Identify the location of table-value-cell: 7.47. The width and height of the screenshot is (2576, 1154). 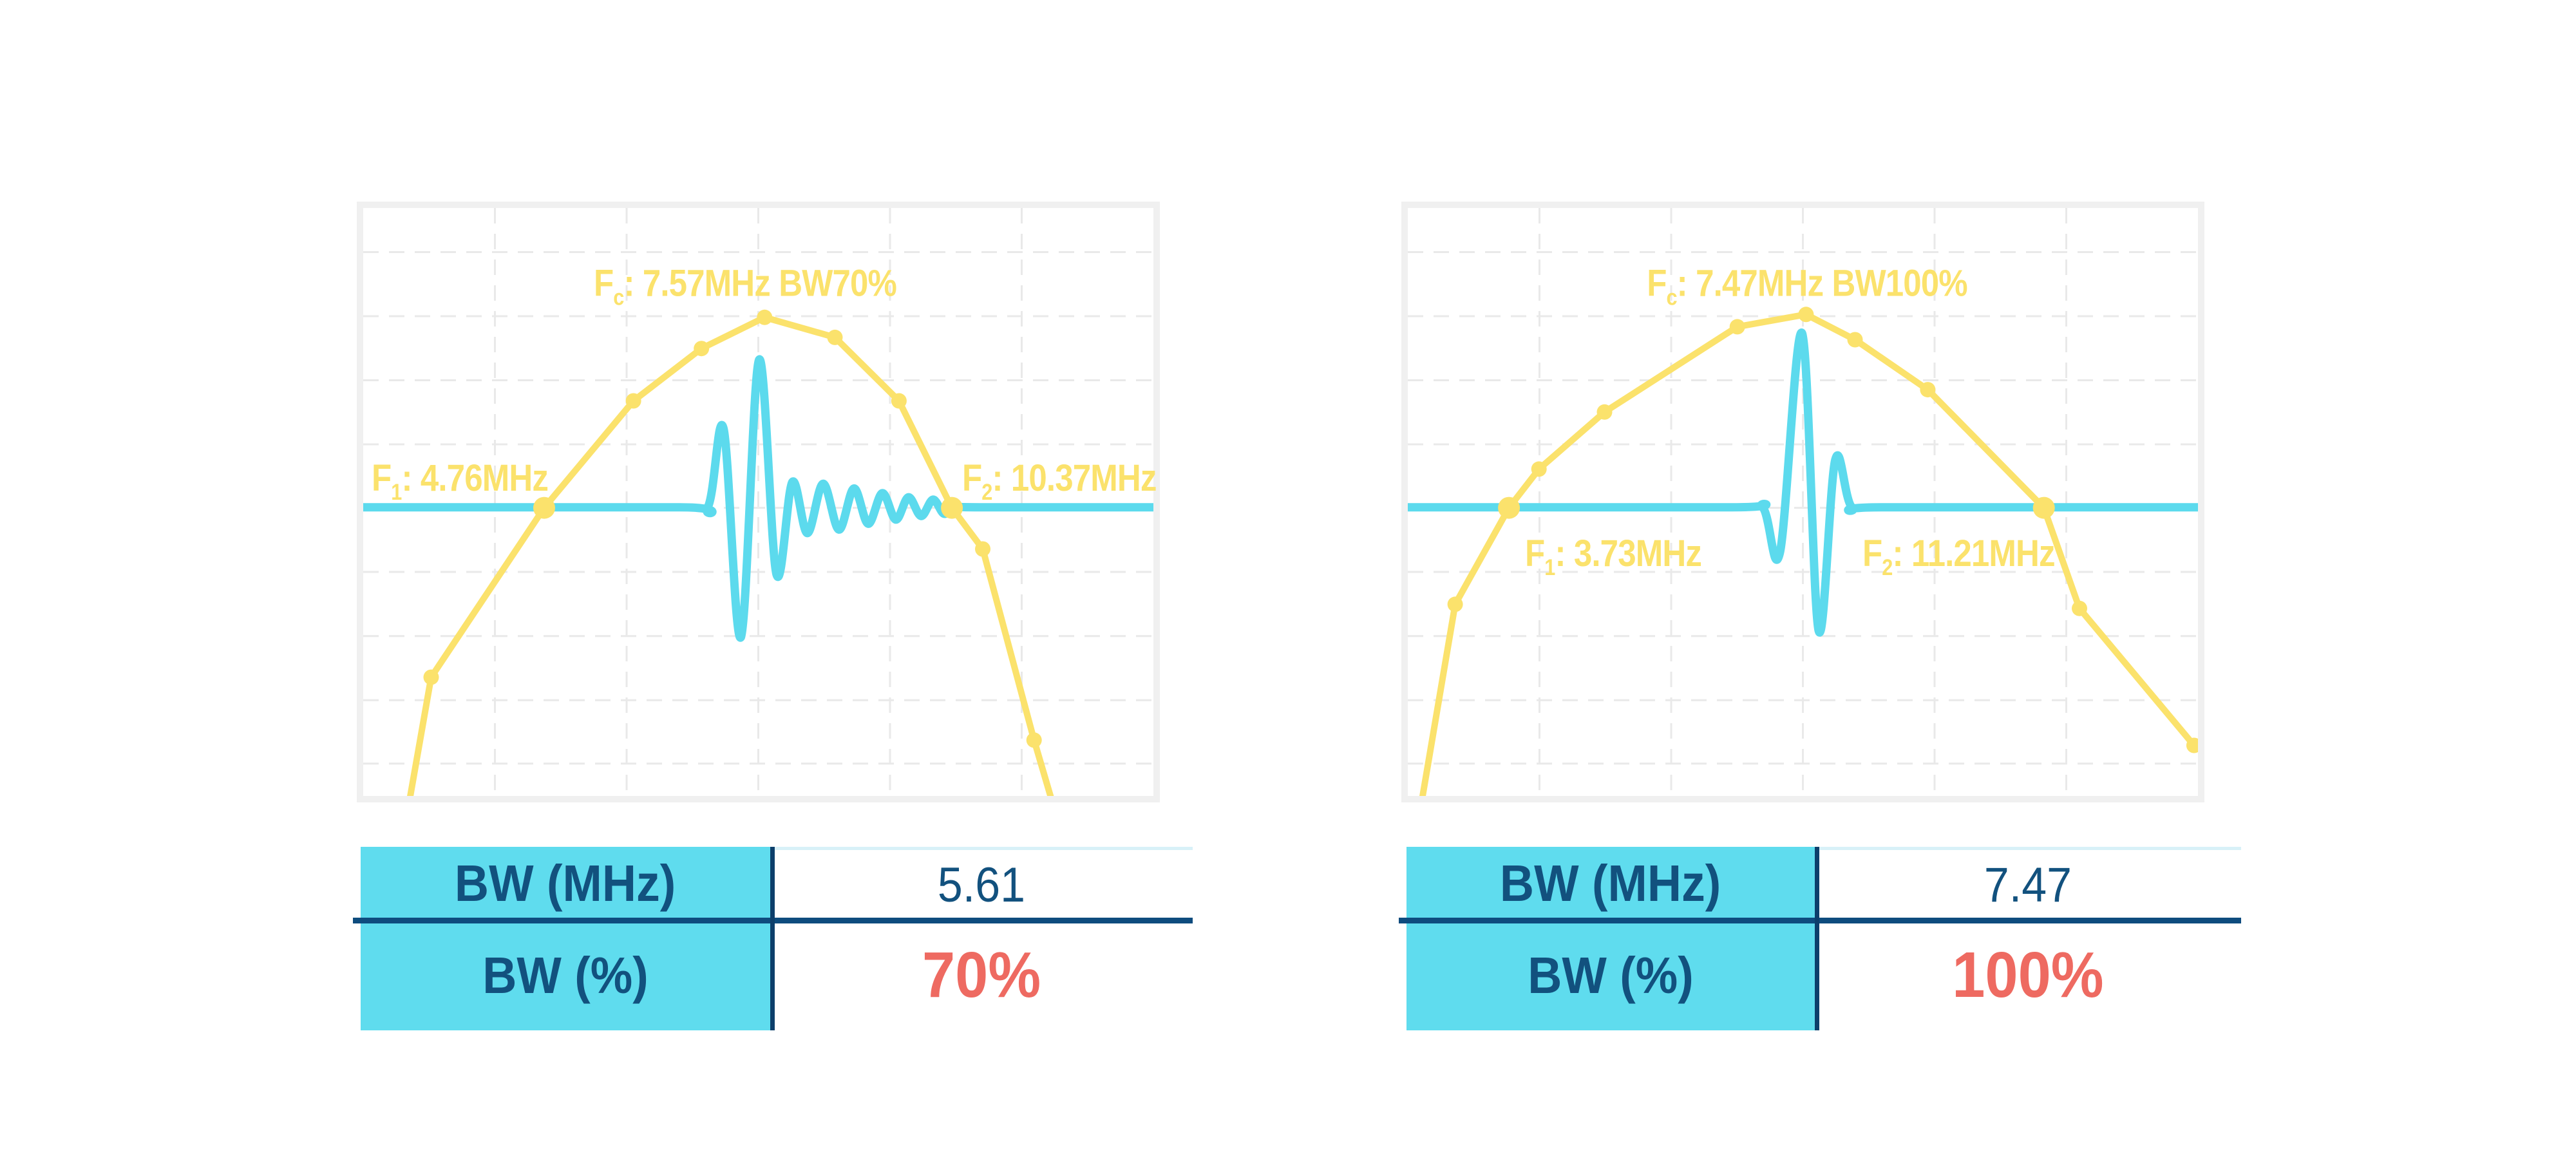
(2028, 884).